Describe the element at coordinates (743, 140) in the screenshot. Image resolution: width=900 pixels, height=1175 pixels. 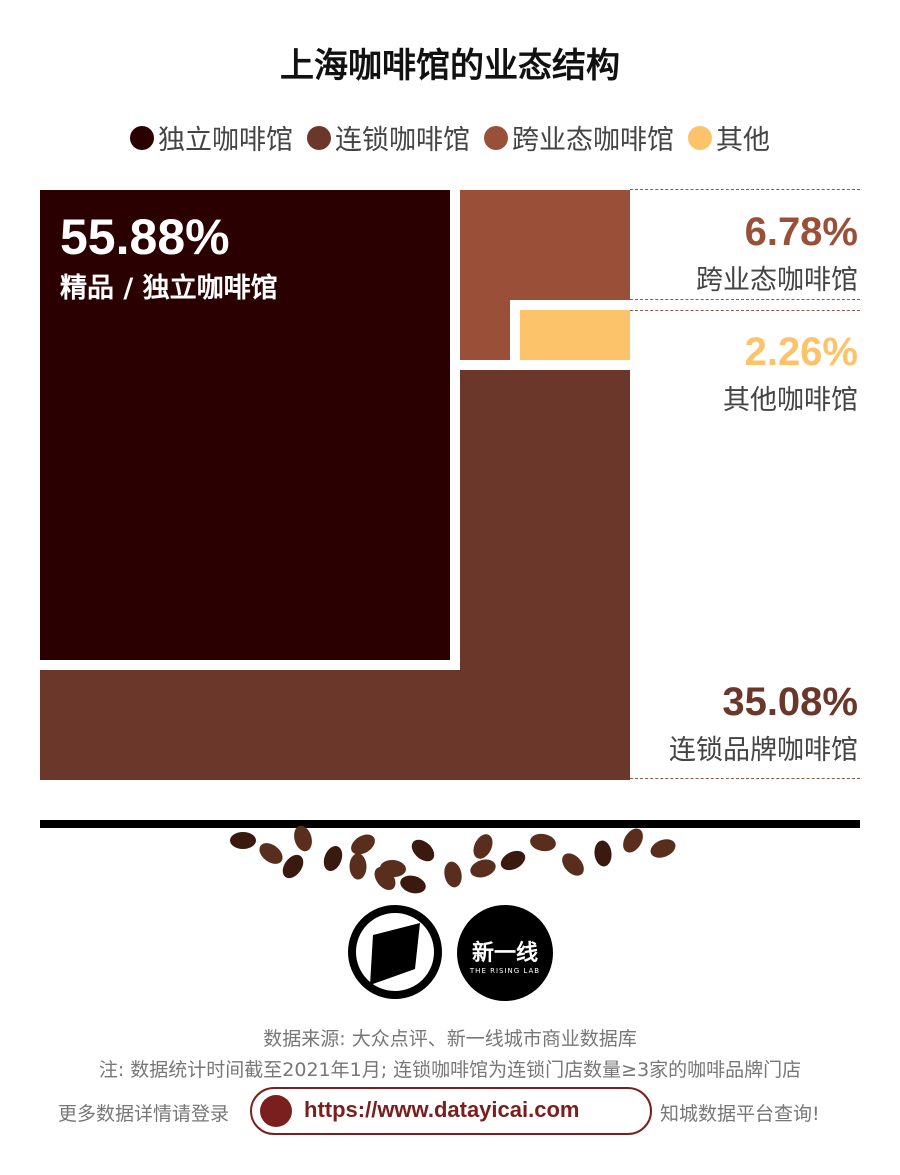
I see `legend-label: 其他` at that location.